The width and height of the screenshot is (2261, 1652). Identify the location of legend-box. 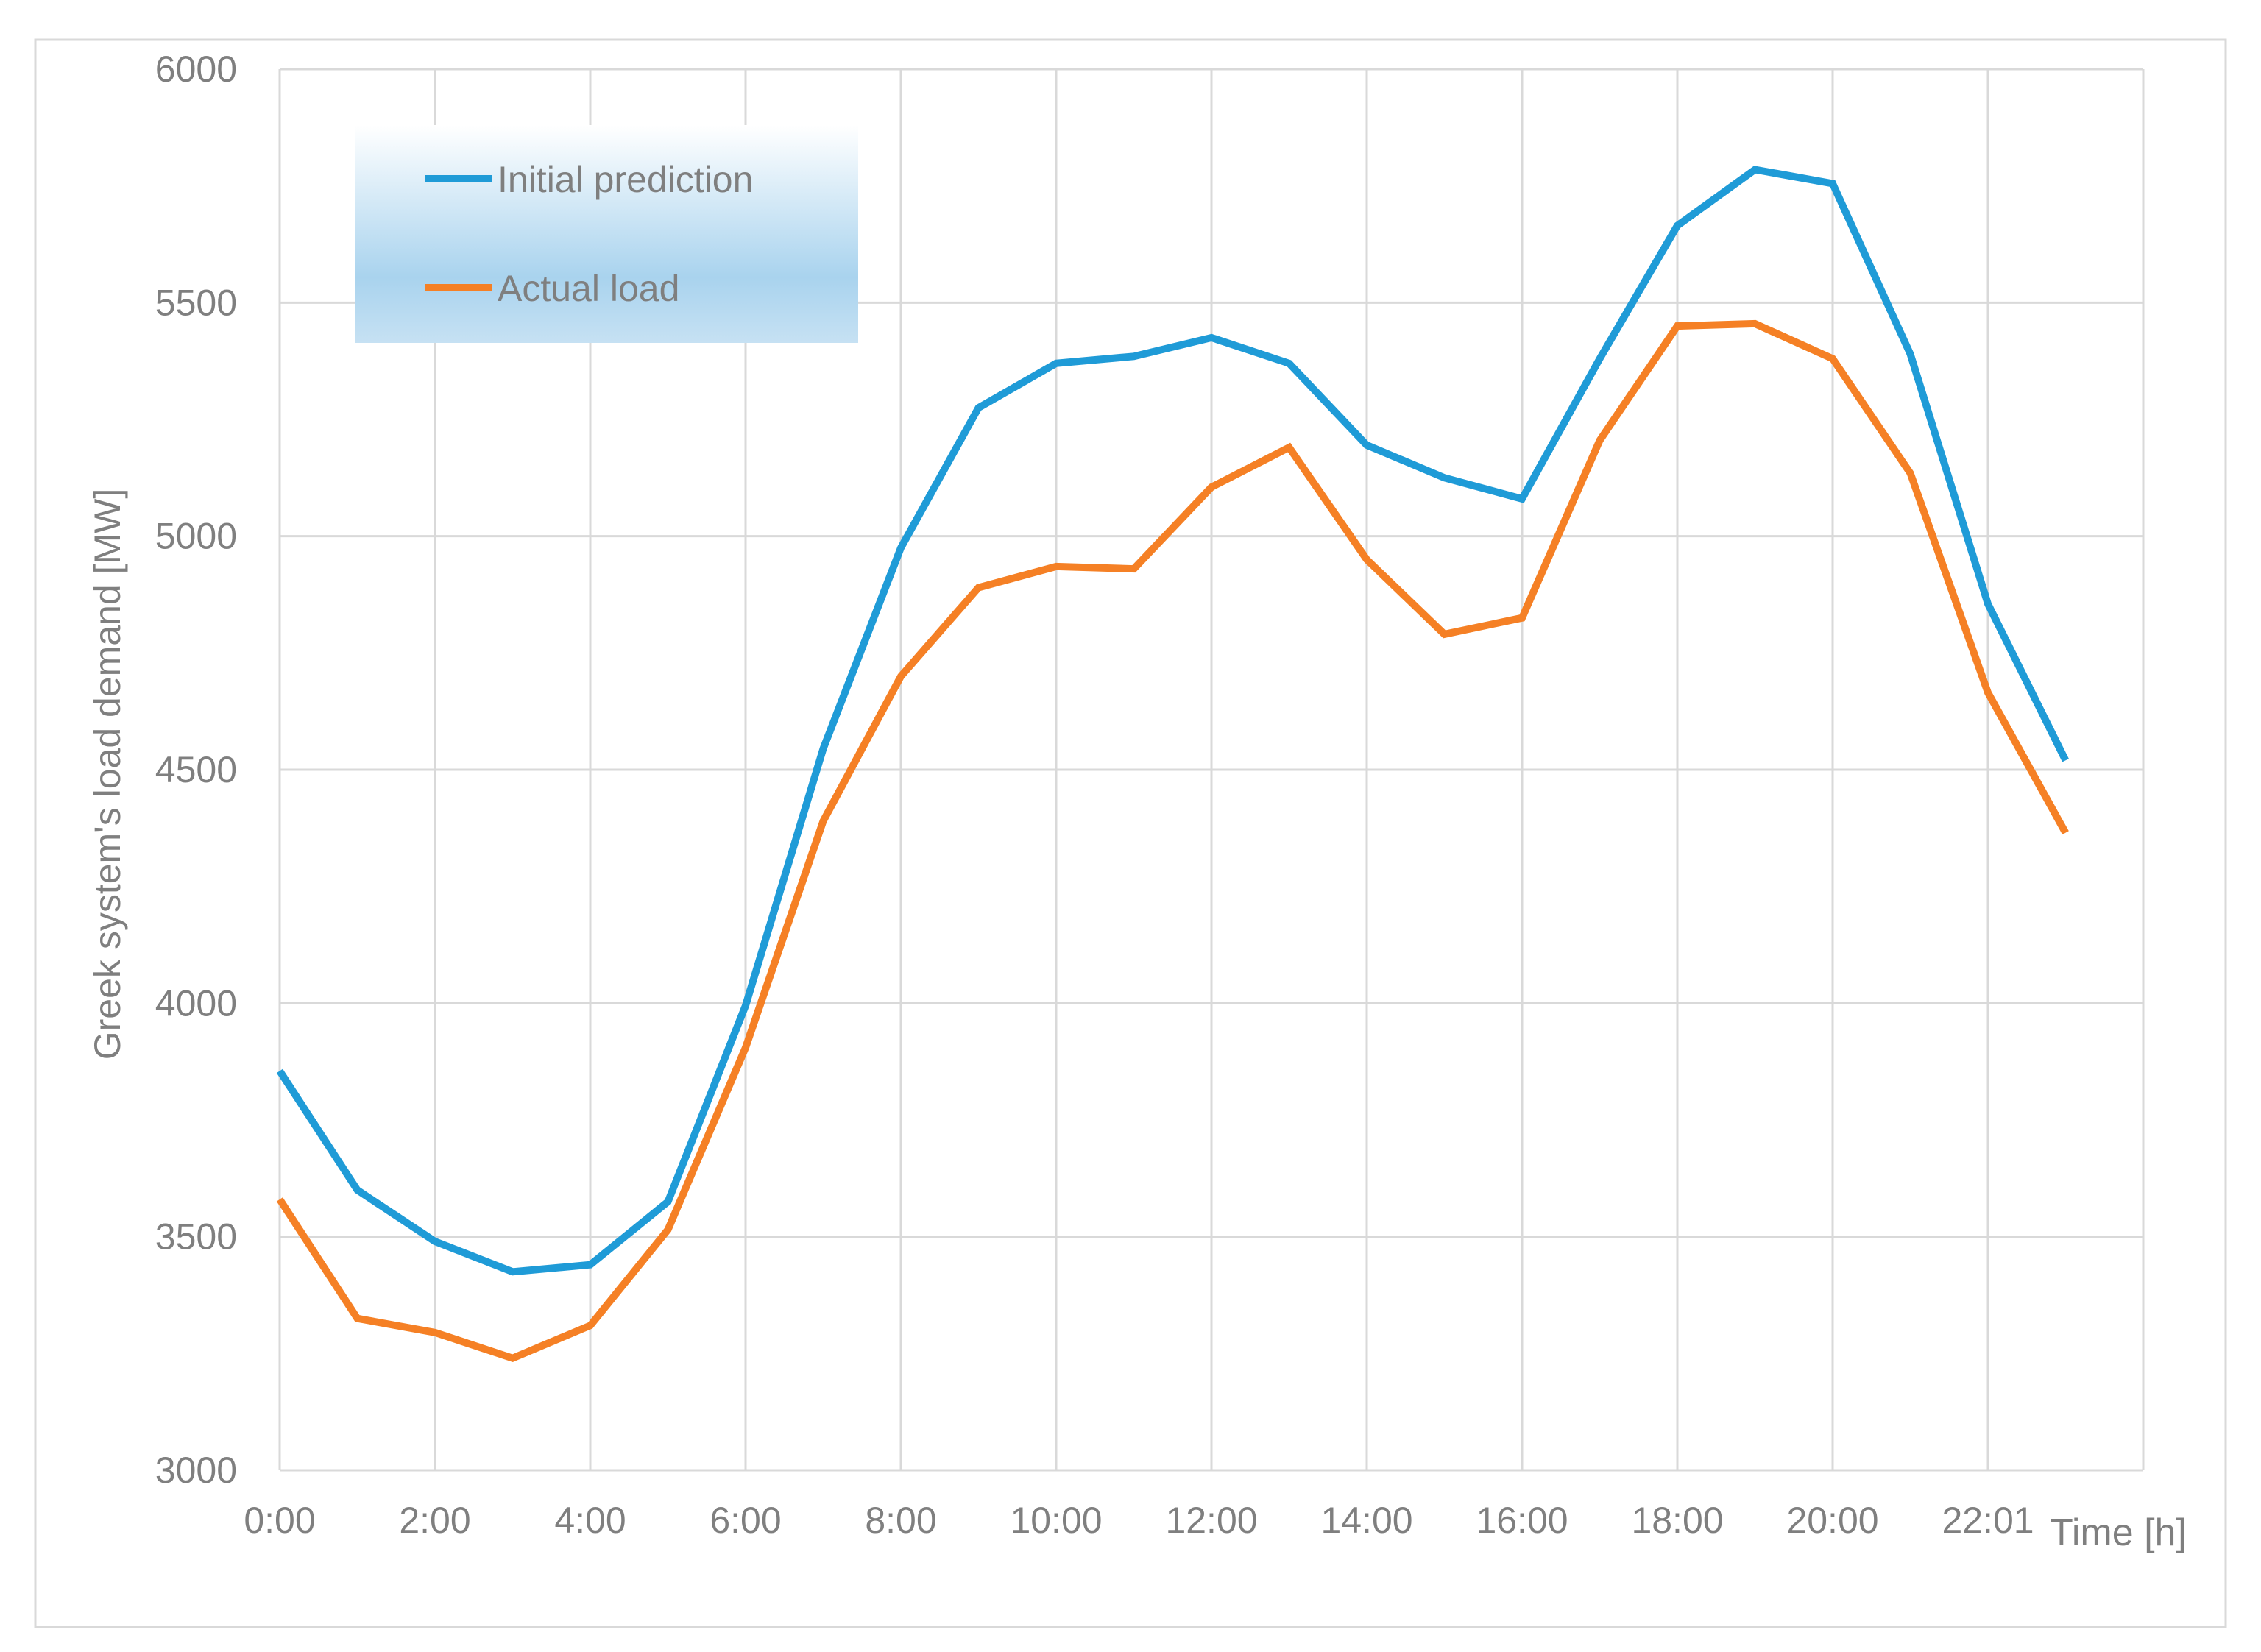
(606, 234).